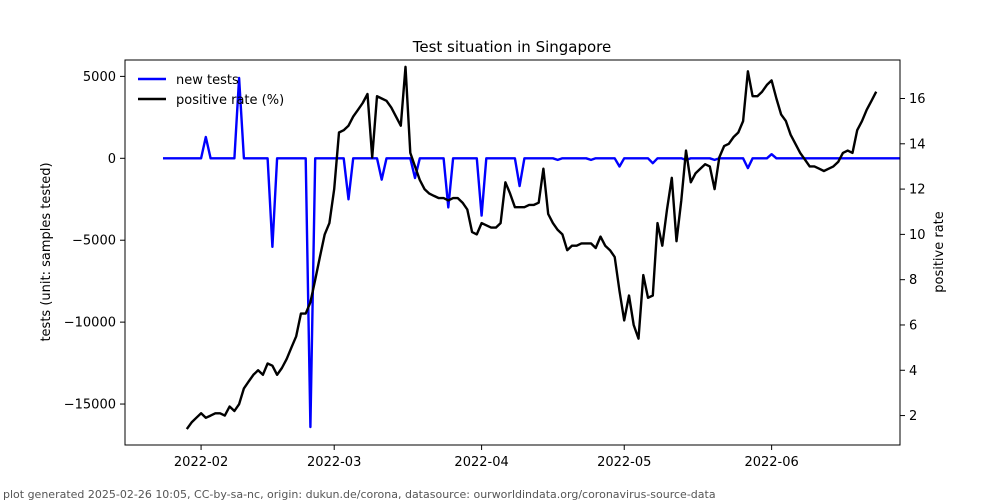 This screenshot has height=500, width=1000. What do you see at coordinates (512, 47) in the screenshot?
I see `chart-title: Test situation in Singapore` at bounding box center [512, 47].